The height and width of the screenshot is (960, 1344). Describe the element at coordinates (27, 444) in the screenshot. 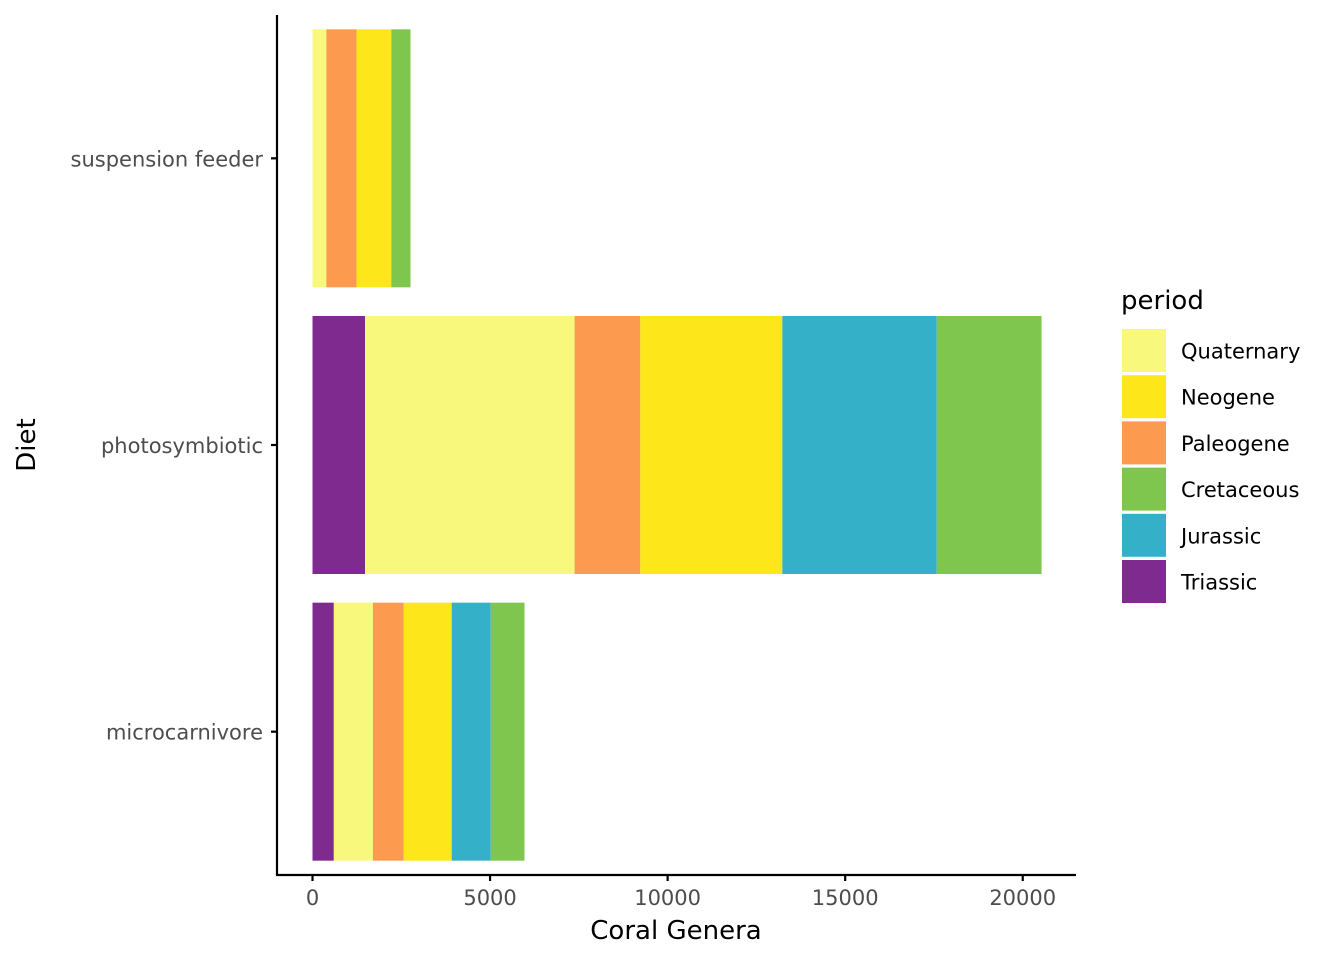

I see `y-axis-title: Diet` at that location.